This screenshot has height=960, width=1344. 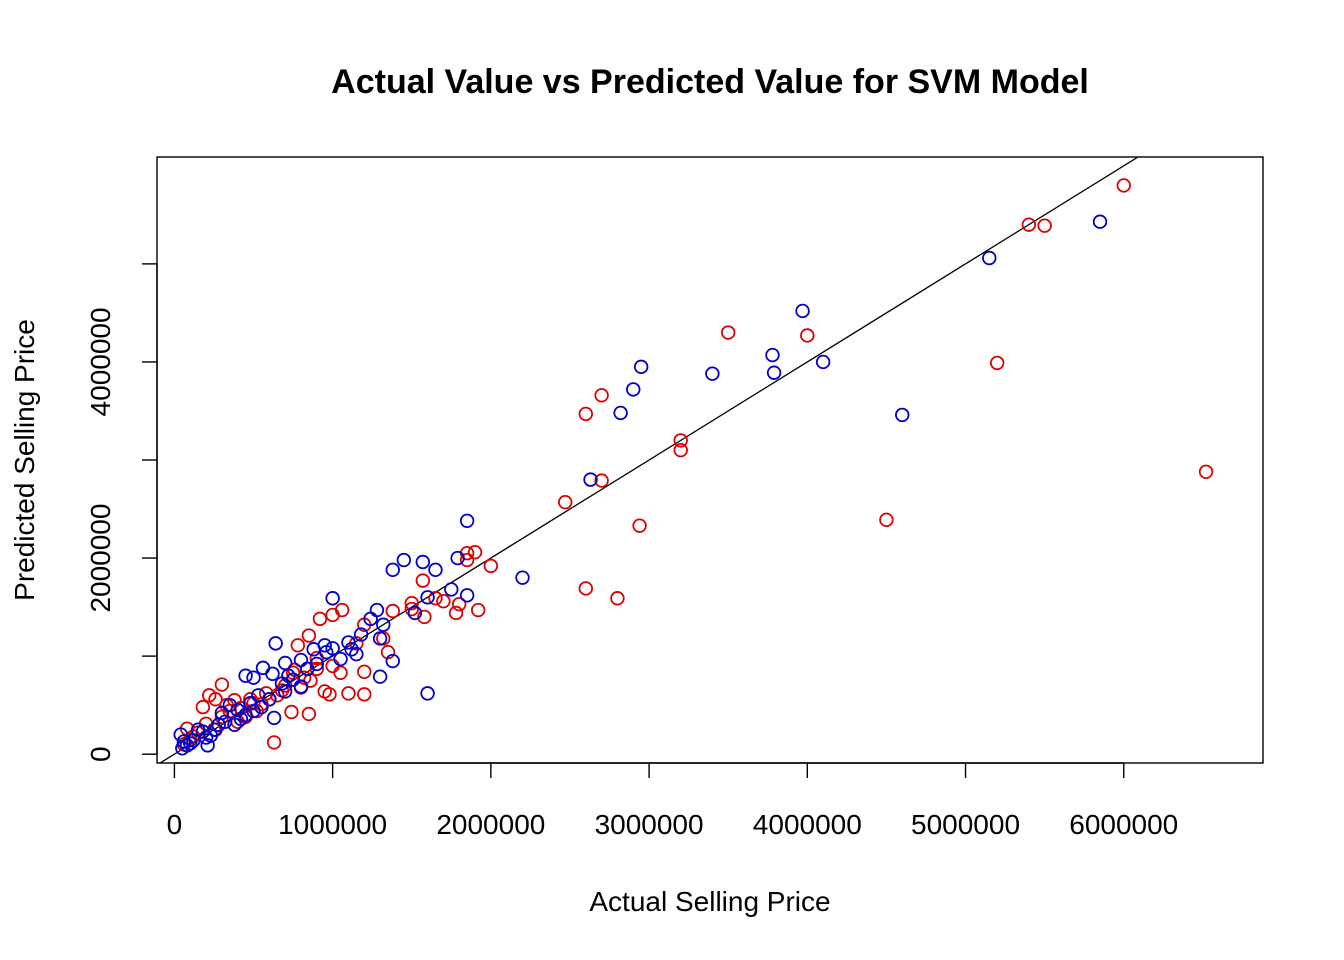 What do you see at coordinates (175, 824) in the screenshot?
I see `x-tick-label: 0` at bounding box center [175, 824].